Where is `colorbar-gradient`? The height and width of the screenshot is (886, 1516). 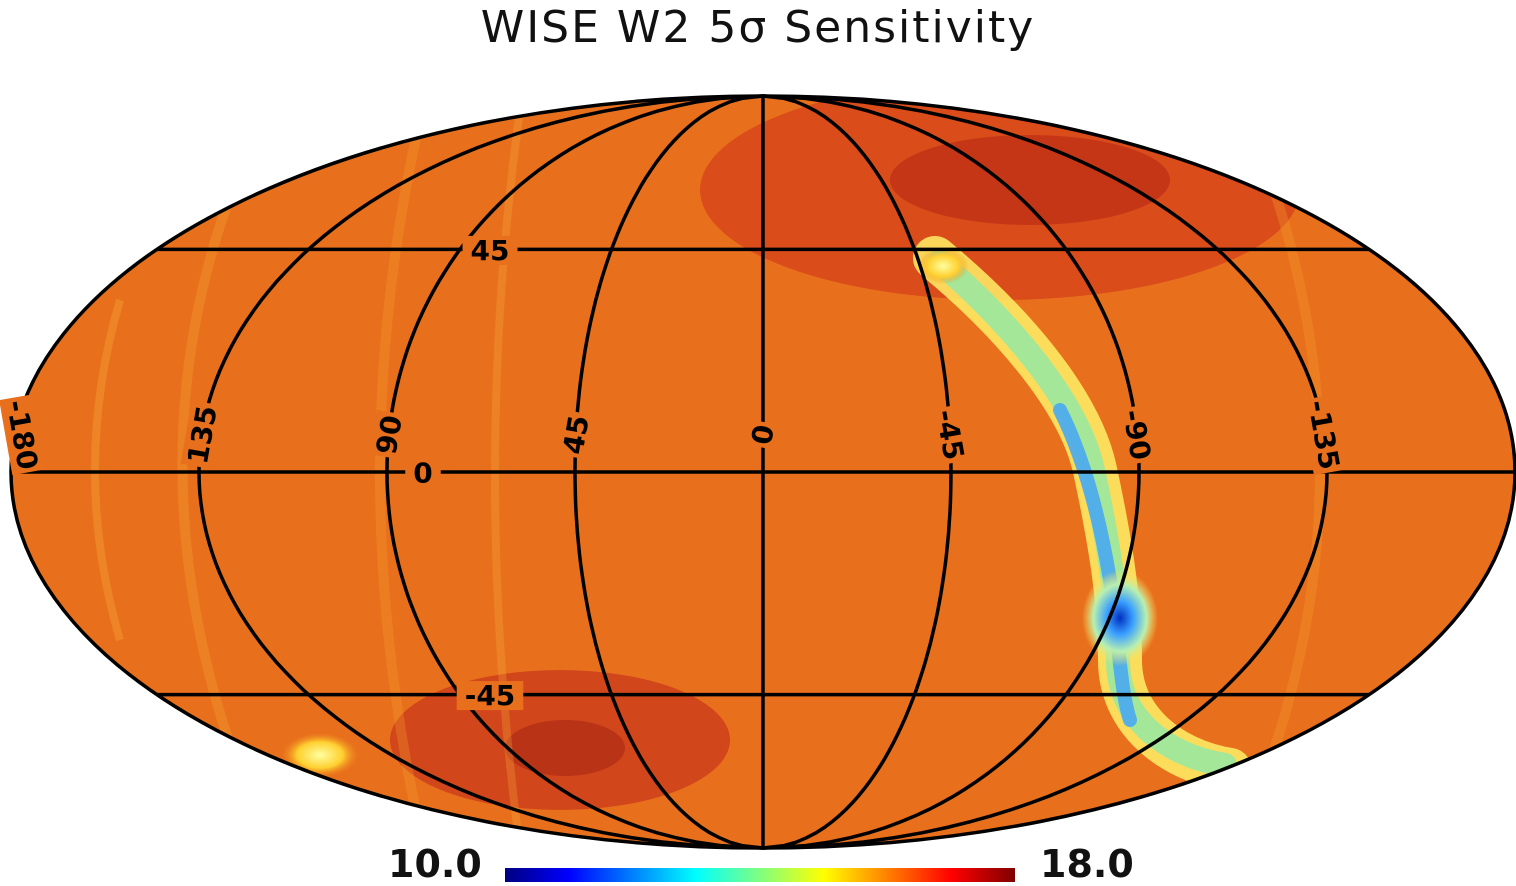 colorbar-gradient is located at coordinates (760, 875).